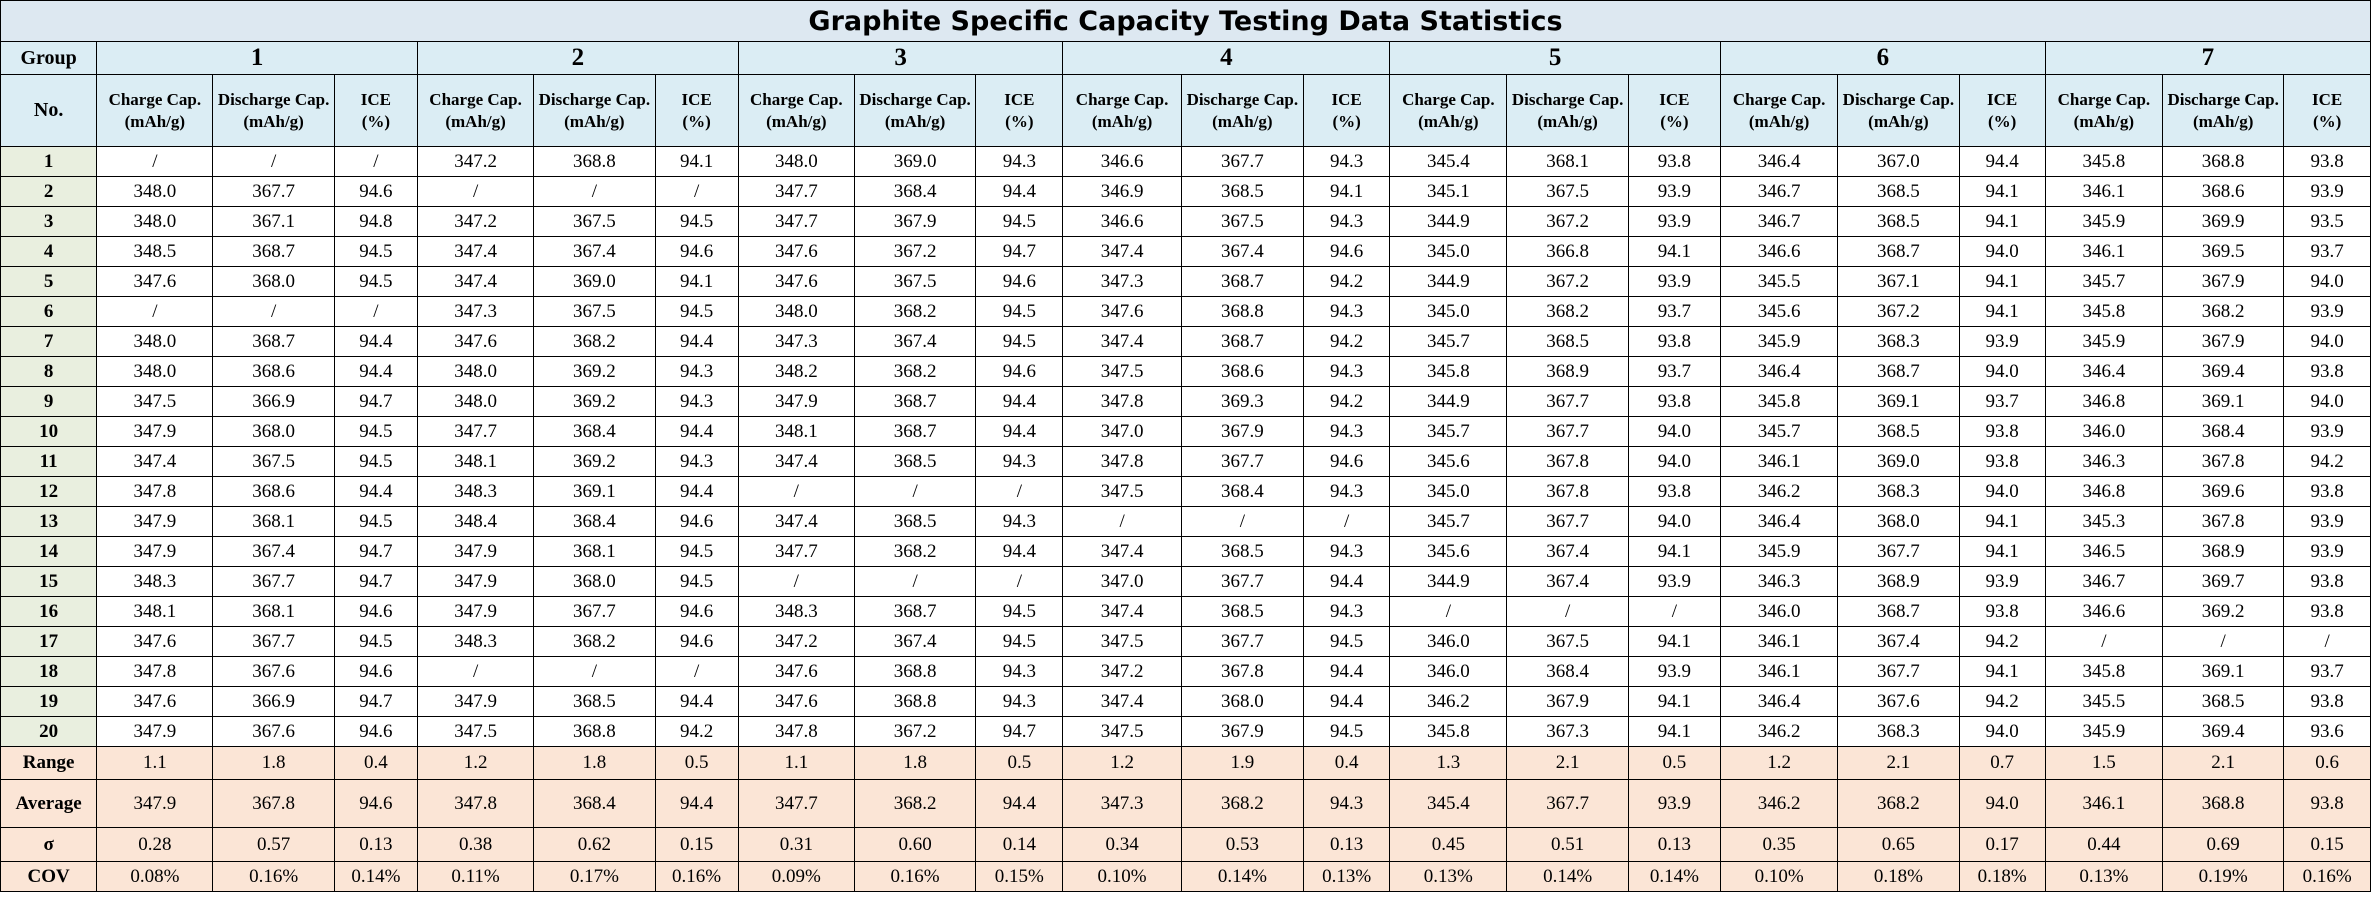 This screenshot has width=2371, height=910. I want to click on stats-cell: 94.3, so click(1346, 803).